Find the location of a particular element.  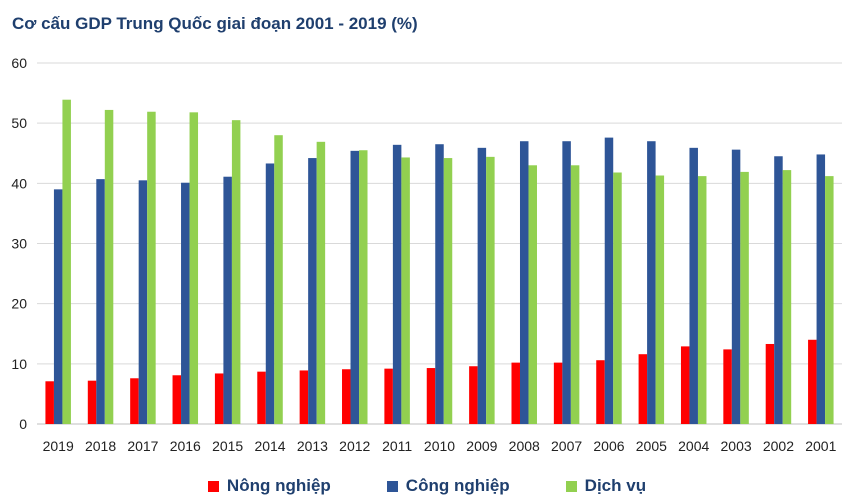

legend-item-dich-vu: Dịch vụ is located at coordinates (606, 486).